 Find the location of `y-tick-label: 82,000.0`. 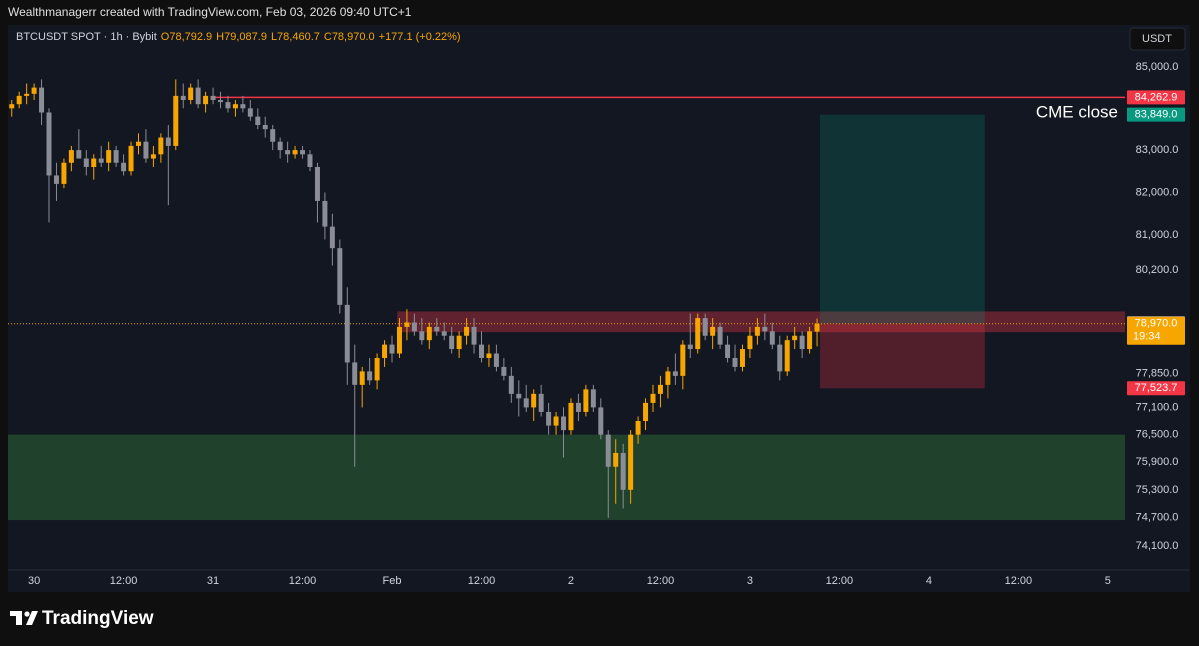

y-tick-label: 82,000.0 is located at coordinates (1157, 192).